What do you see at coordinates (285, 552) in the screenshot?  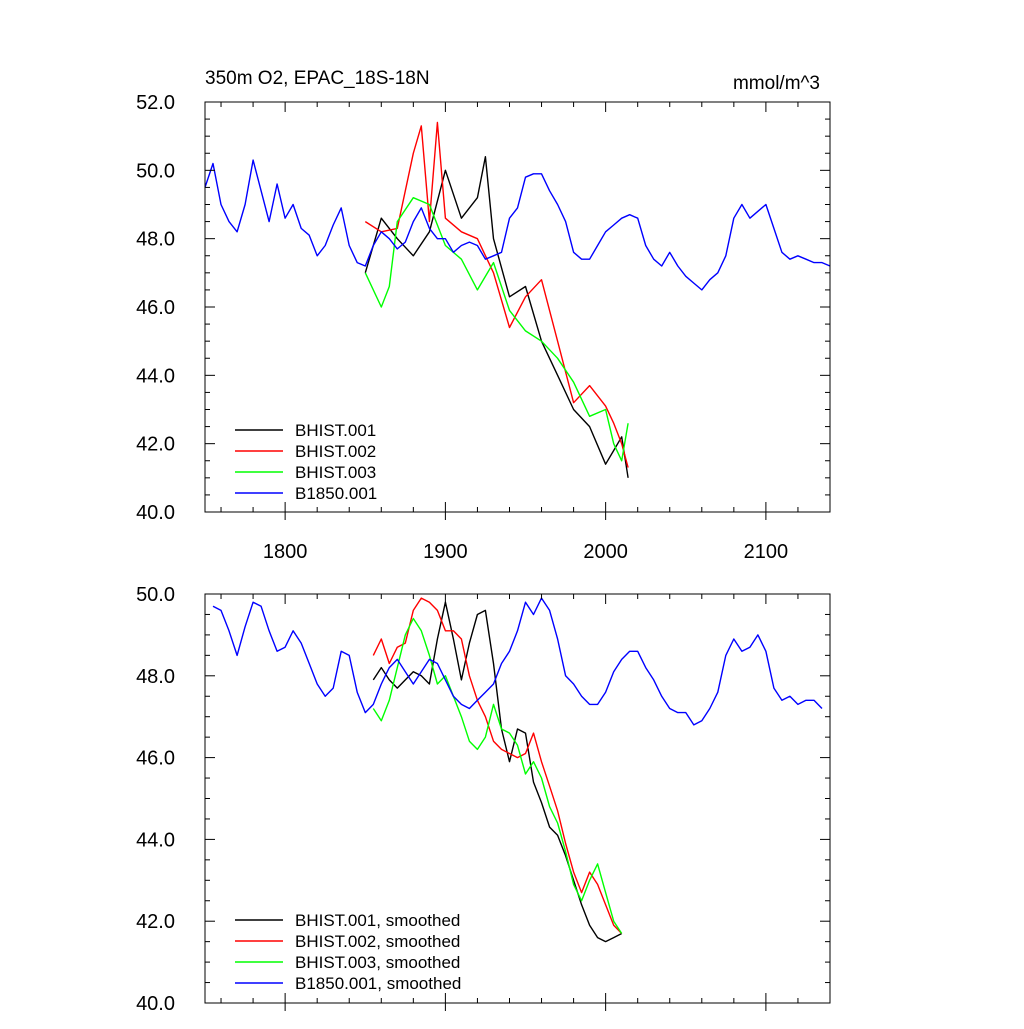 I see `x-tick-label: 1800` at bounding box center [285, 552].